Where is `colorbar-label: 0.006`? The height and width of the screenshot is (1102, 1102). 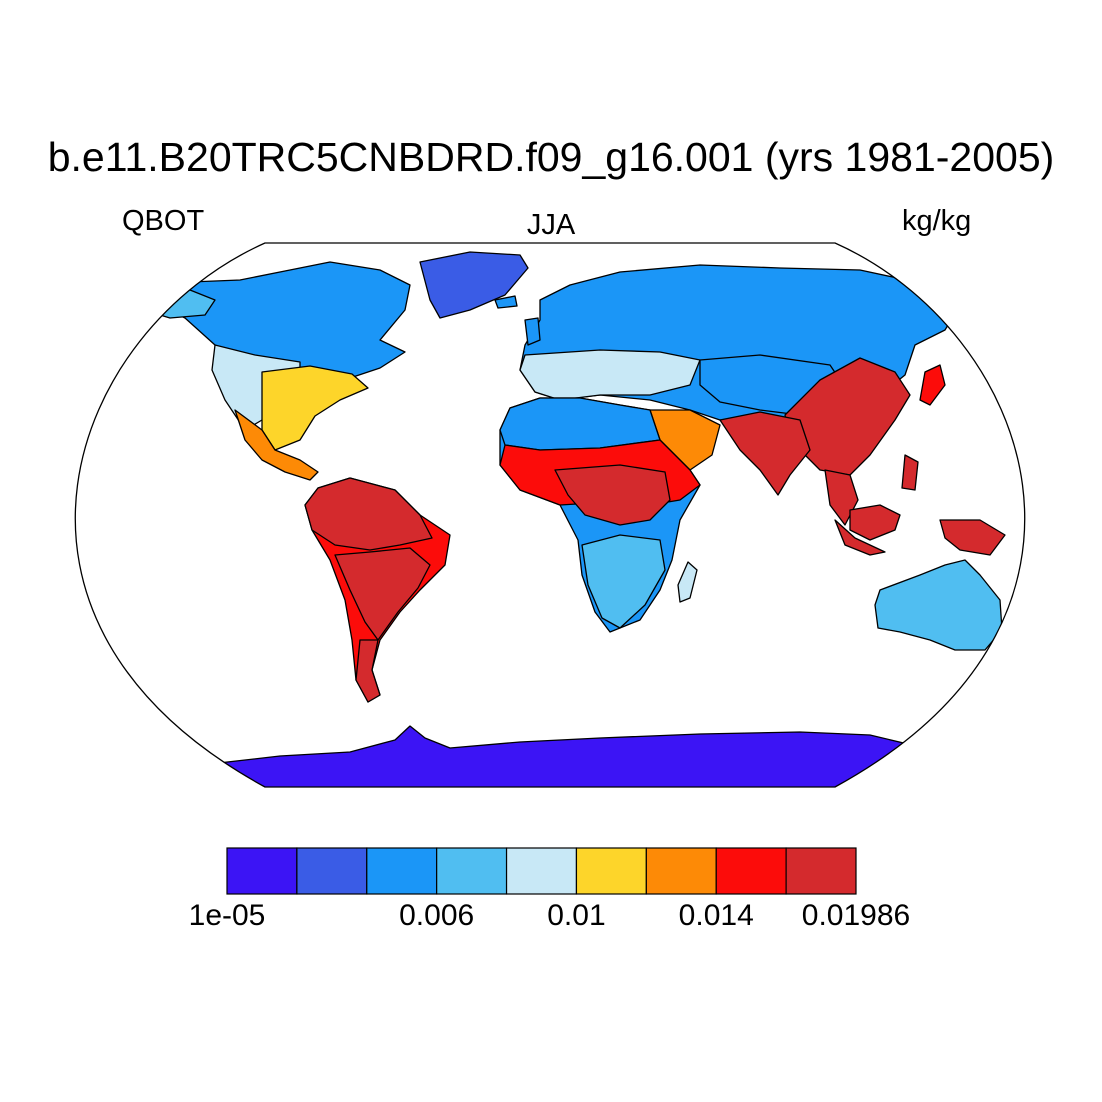 colorbar-label: 0.006 is located at coordinates (437, 915).